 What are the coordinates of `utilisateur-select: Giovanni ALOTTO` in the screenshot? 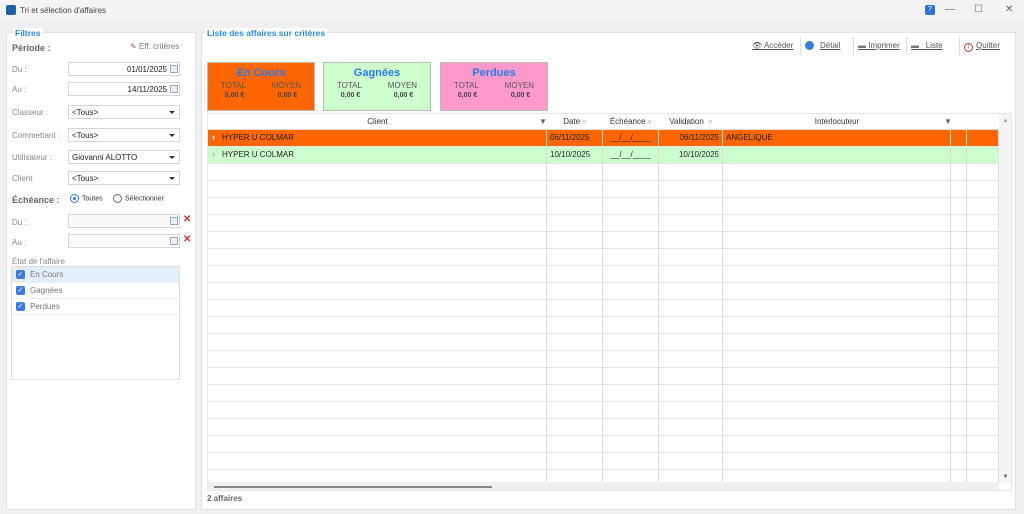 It's located at (124, 157).